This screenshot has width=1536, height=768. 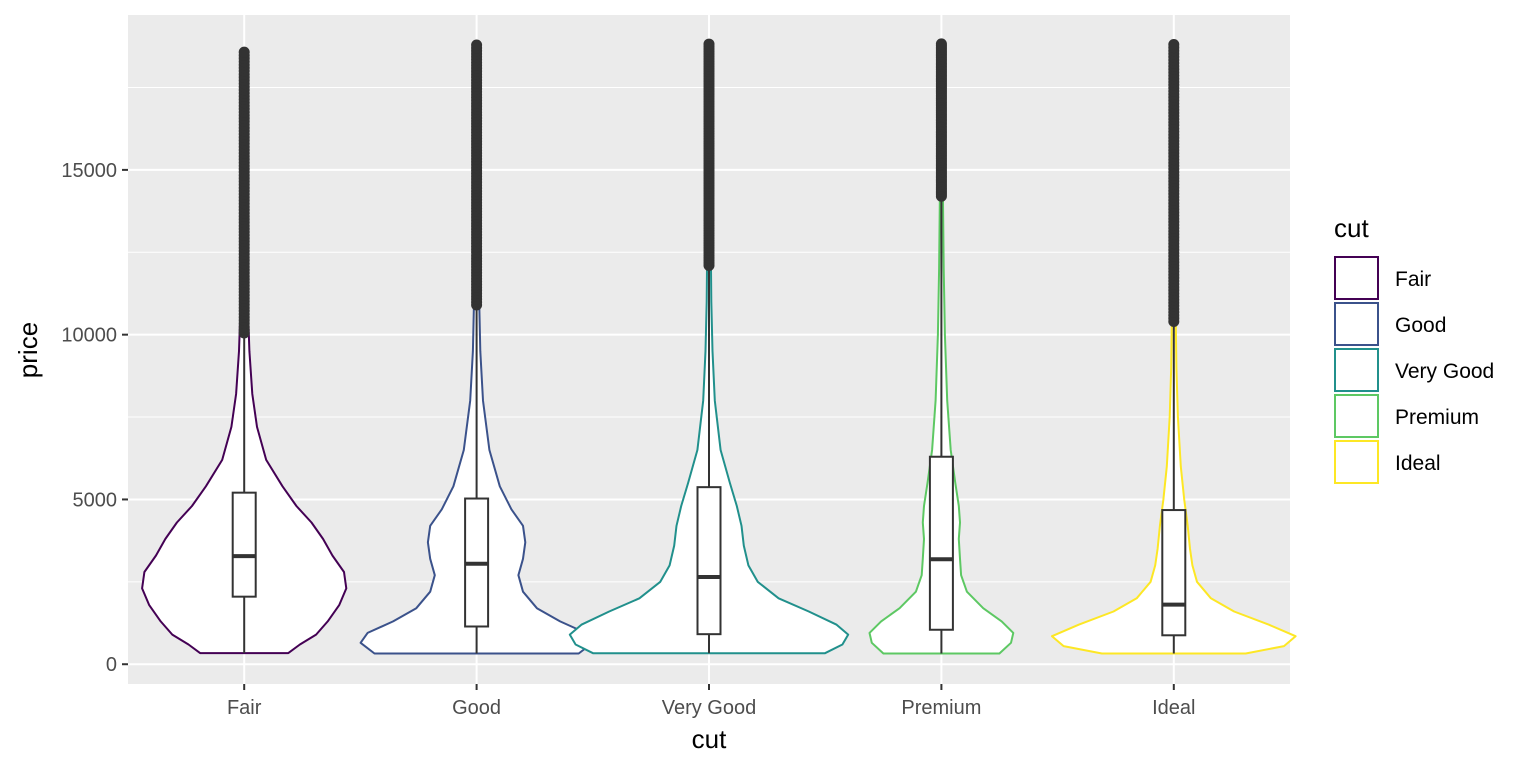 What do you see at coordinates (1356, 324) in the screenshot?
I see `legend-key-good` at bounding box center [1356, 324].